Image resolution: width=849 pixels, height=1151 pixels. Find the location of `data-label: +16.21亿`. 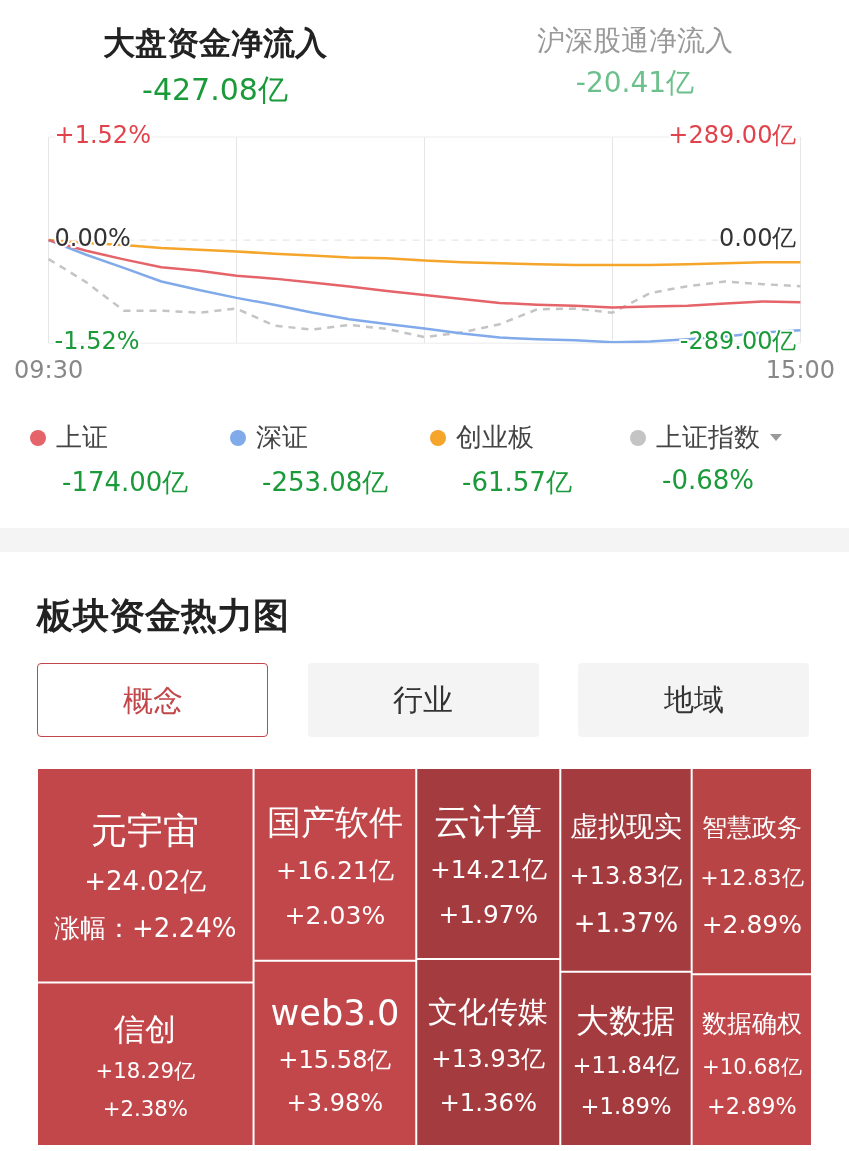

data-label: +16.21亿 is located at coordinates (335, 870).